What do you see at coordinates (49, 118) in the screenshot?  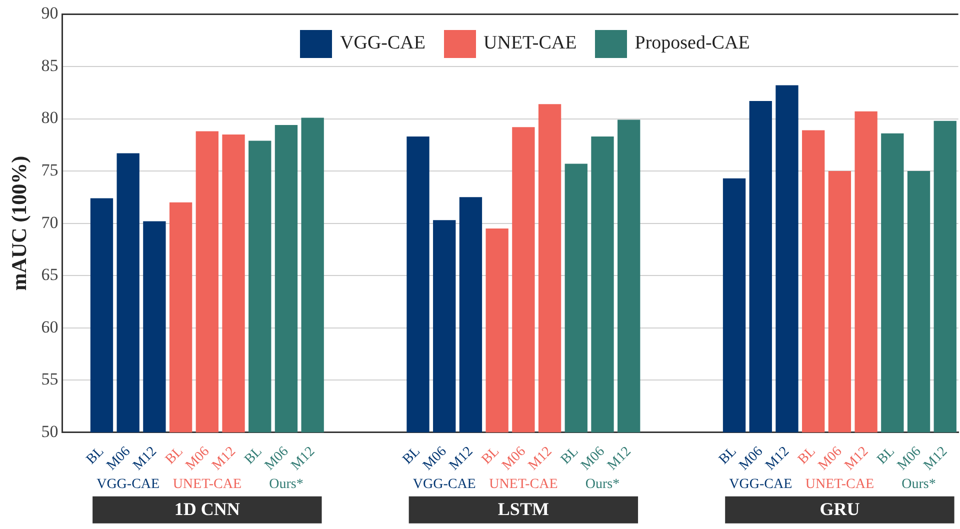 I see `y-tick-label: 80` at bounding box center [49, 118].